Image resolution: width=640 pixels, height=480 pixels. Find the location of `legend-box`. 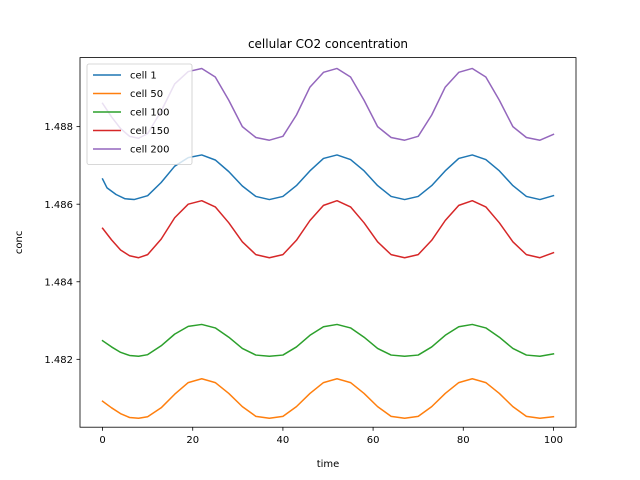

legend-box is located at coordinates (139, 114).